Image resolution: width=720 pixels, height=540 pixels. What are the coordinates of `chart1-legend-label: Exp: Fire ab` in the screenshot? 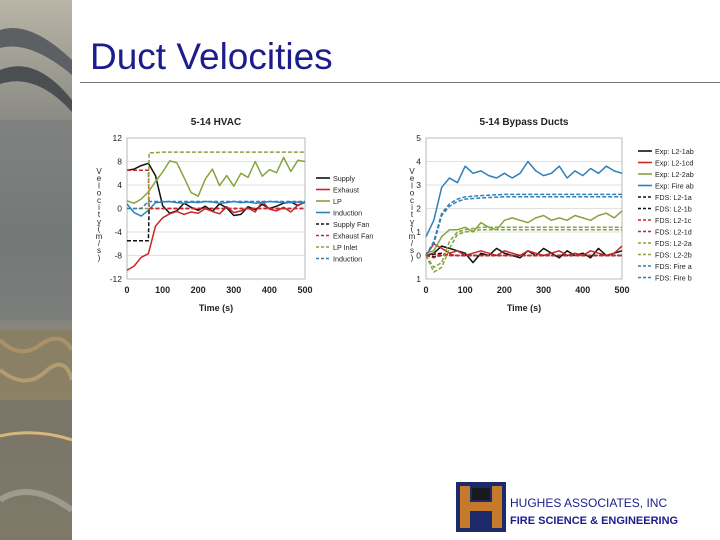 It's located at (674, 186).